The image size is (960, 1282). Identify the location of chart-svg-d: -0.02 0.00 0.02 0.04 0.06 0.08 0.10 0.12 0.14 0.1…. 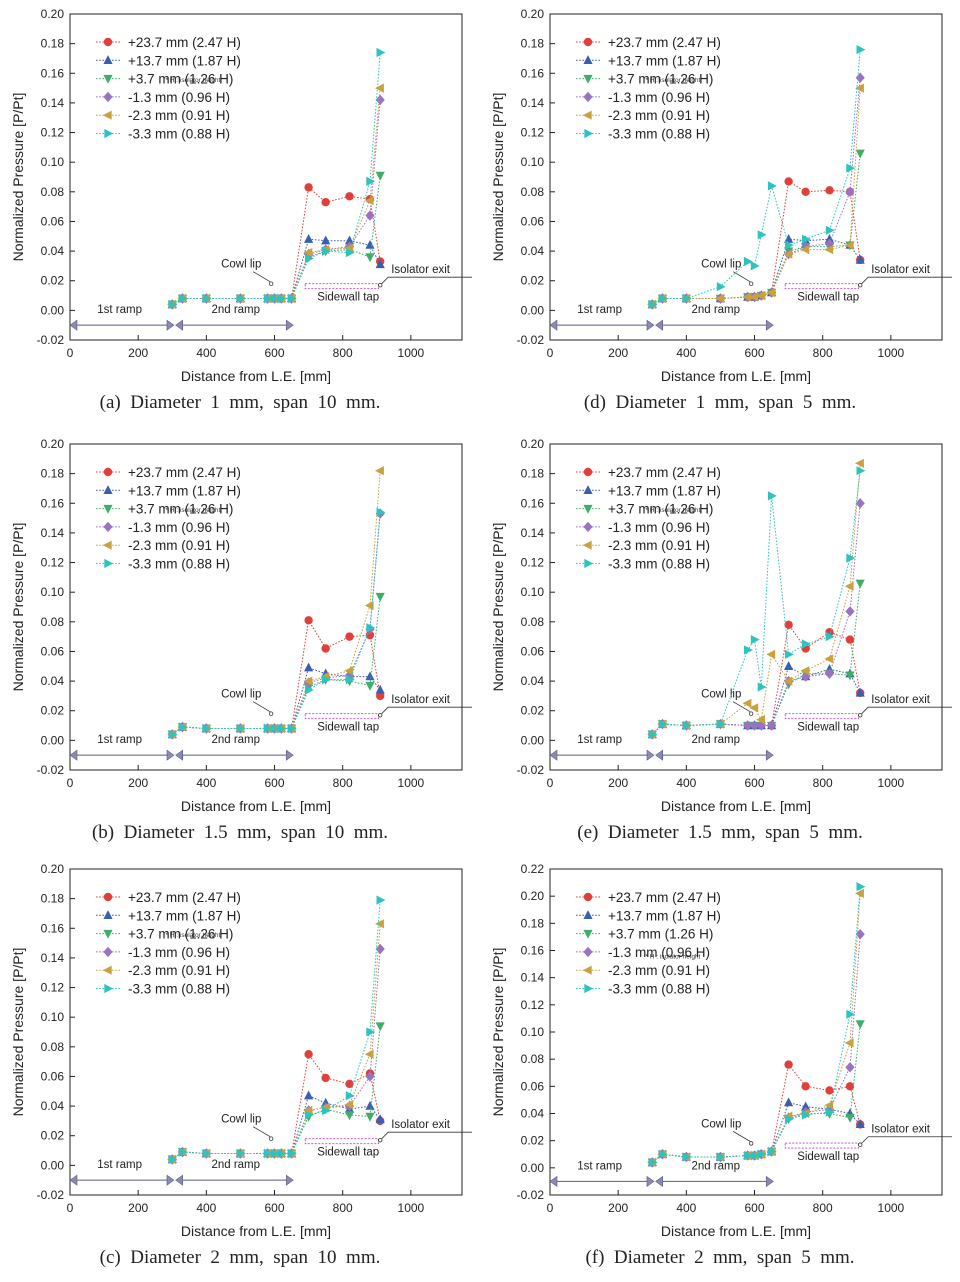
(721, 195).